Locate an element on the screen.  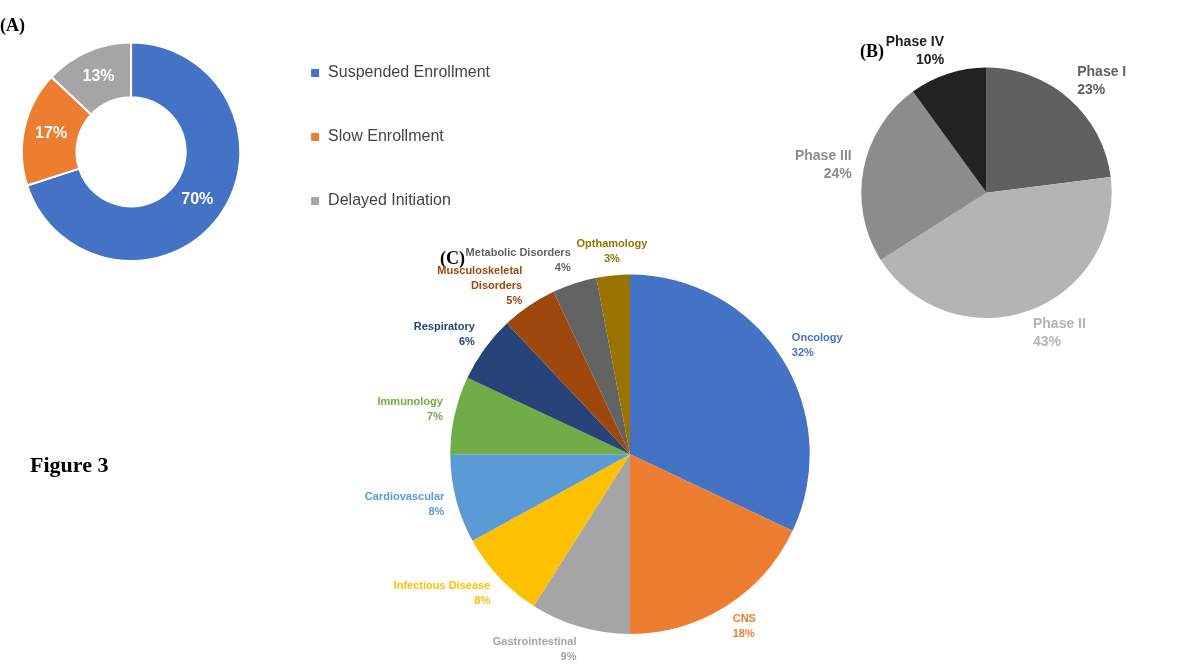
data-label: 70% is located at coordinates (197, 199).